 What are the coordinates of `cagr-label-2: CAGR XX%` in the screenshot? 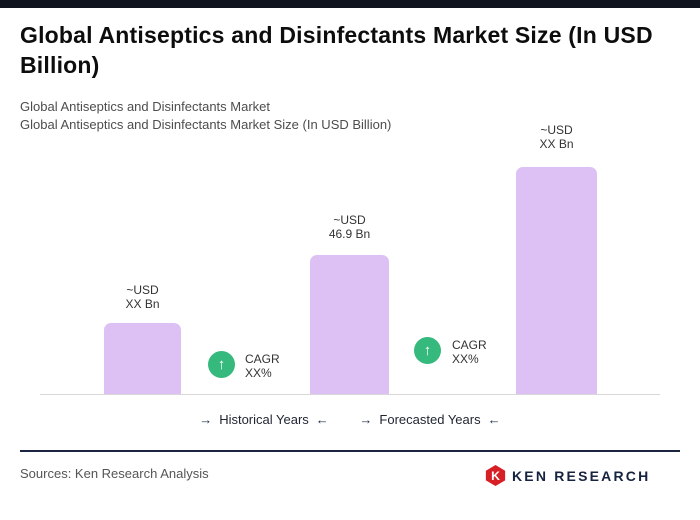 It's located at (469, 352).